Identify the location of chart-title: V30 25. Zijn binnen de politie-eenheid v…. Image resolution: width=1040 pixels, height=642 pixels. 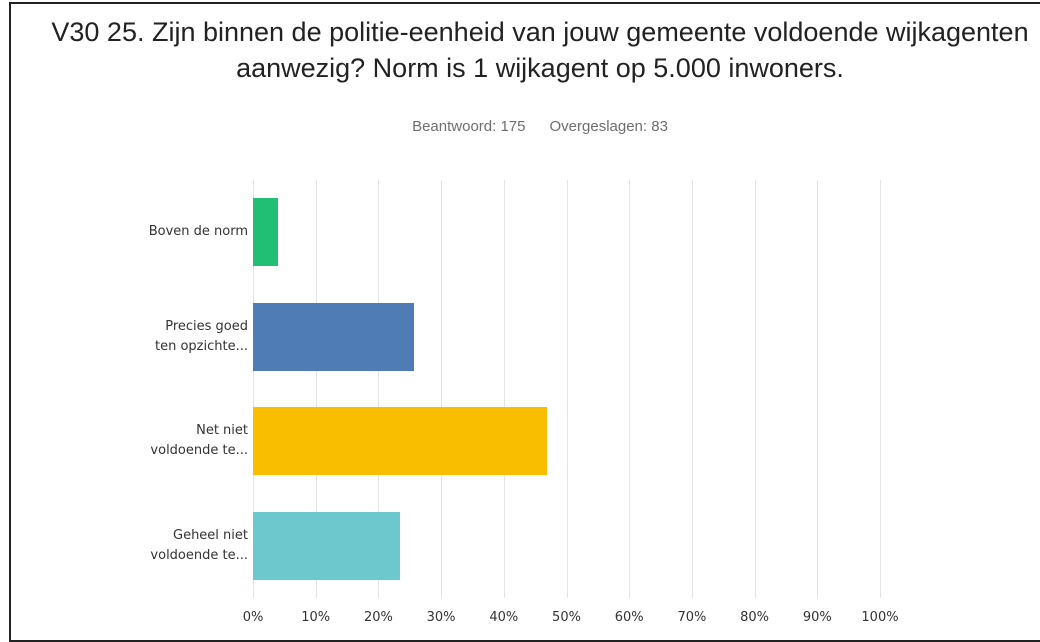
(540, 50).